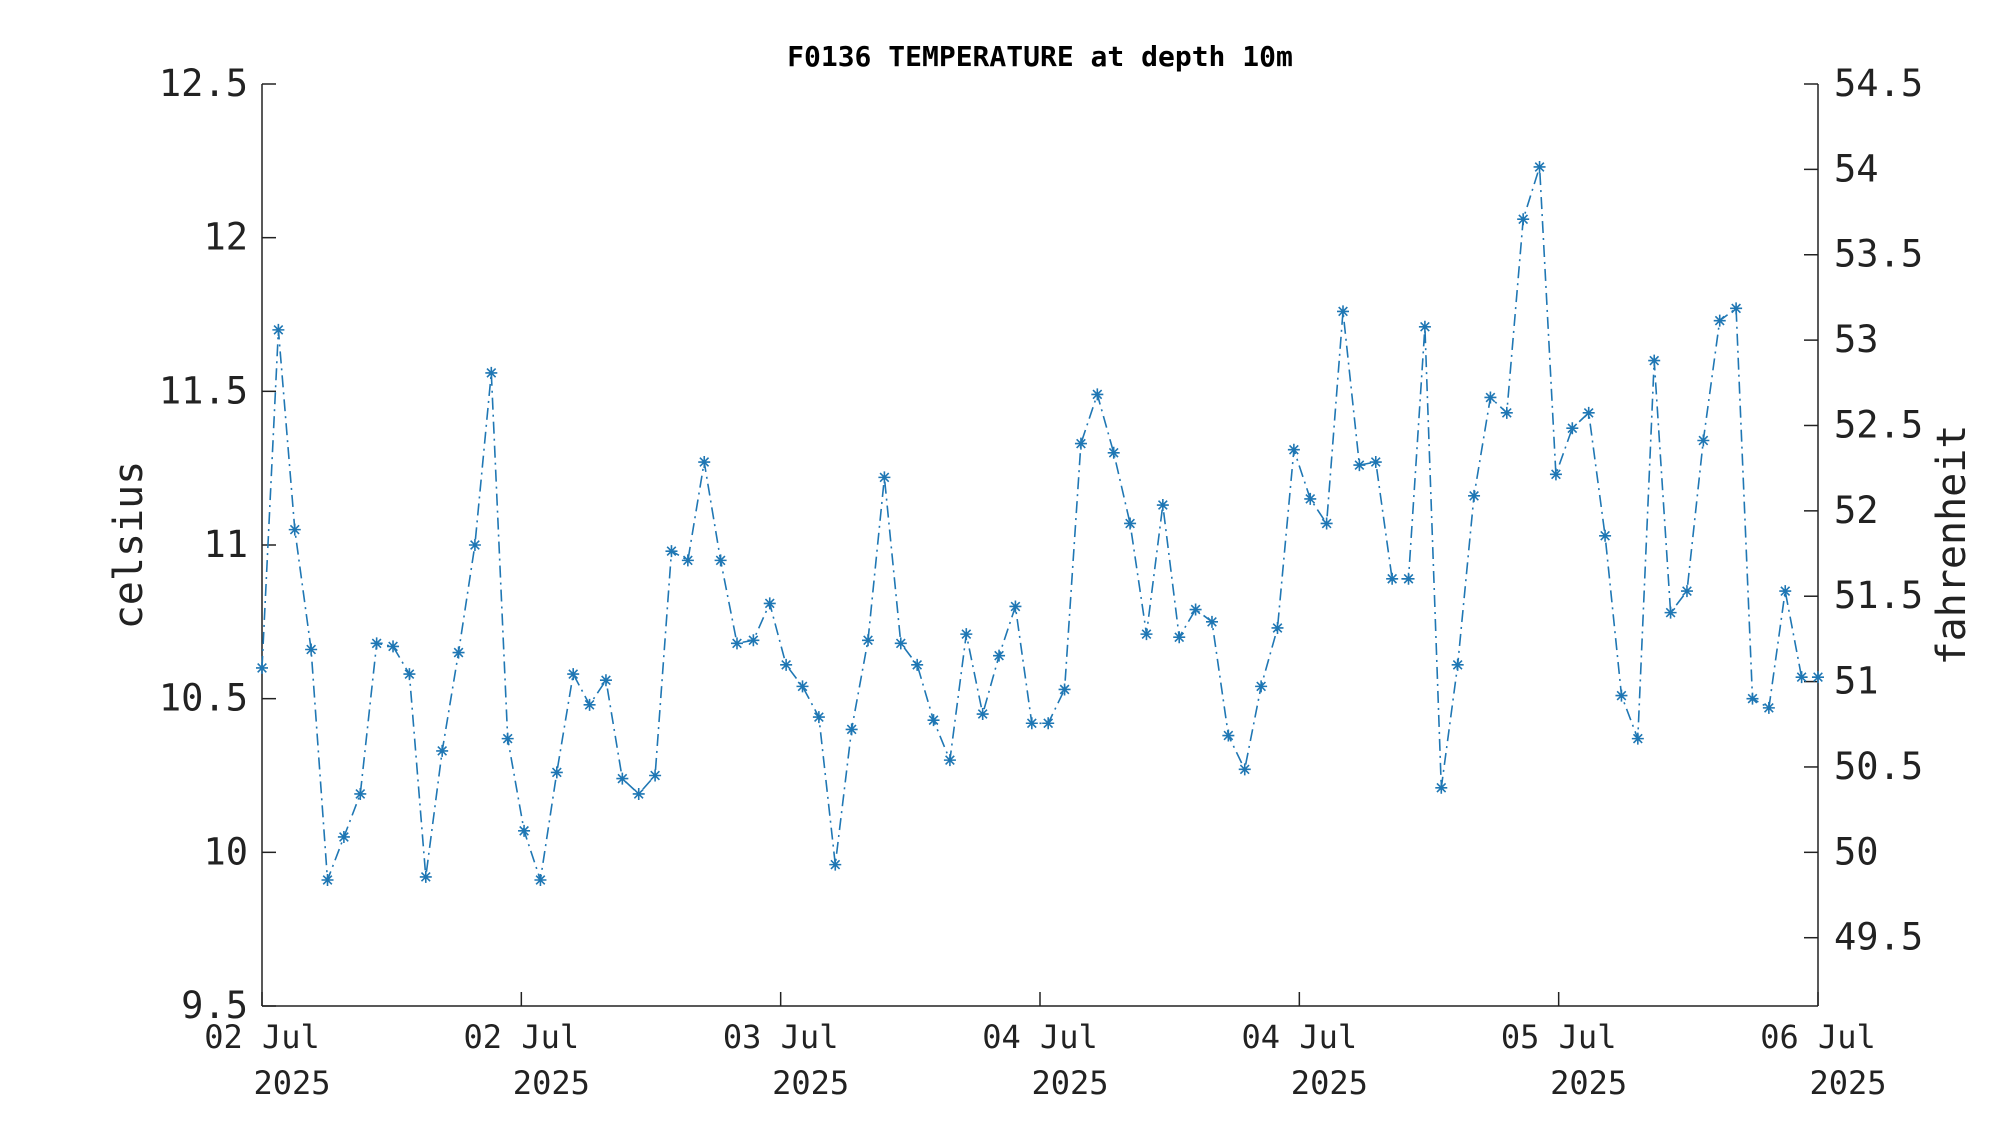  I want to click on left-y-tick-label: 12, so click(225, 237).